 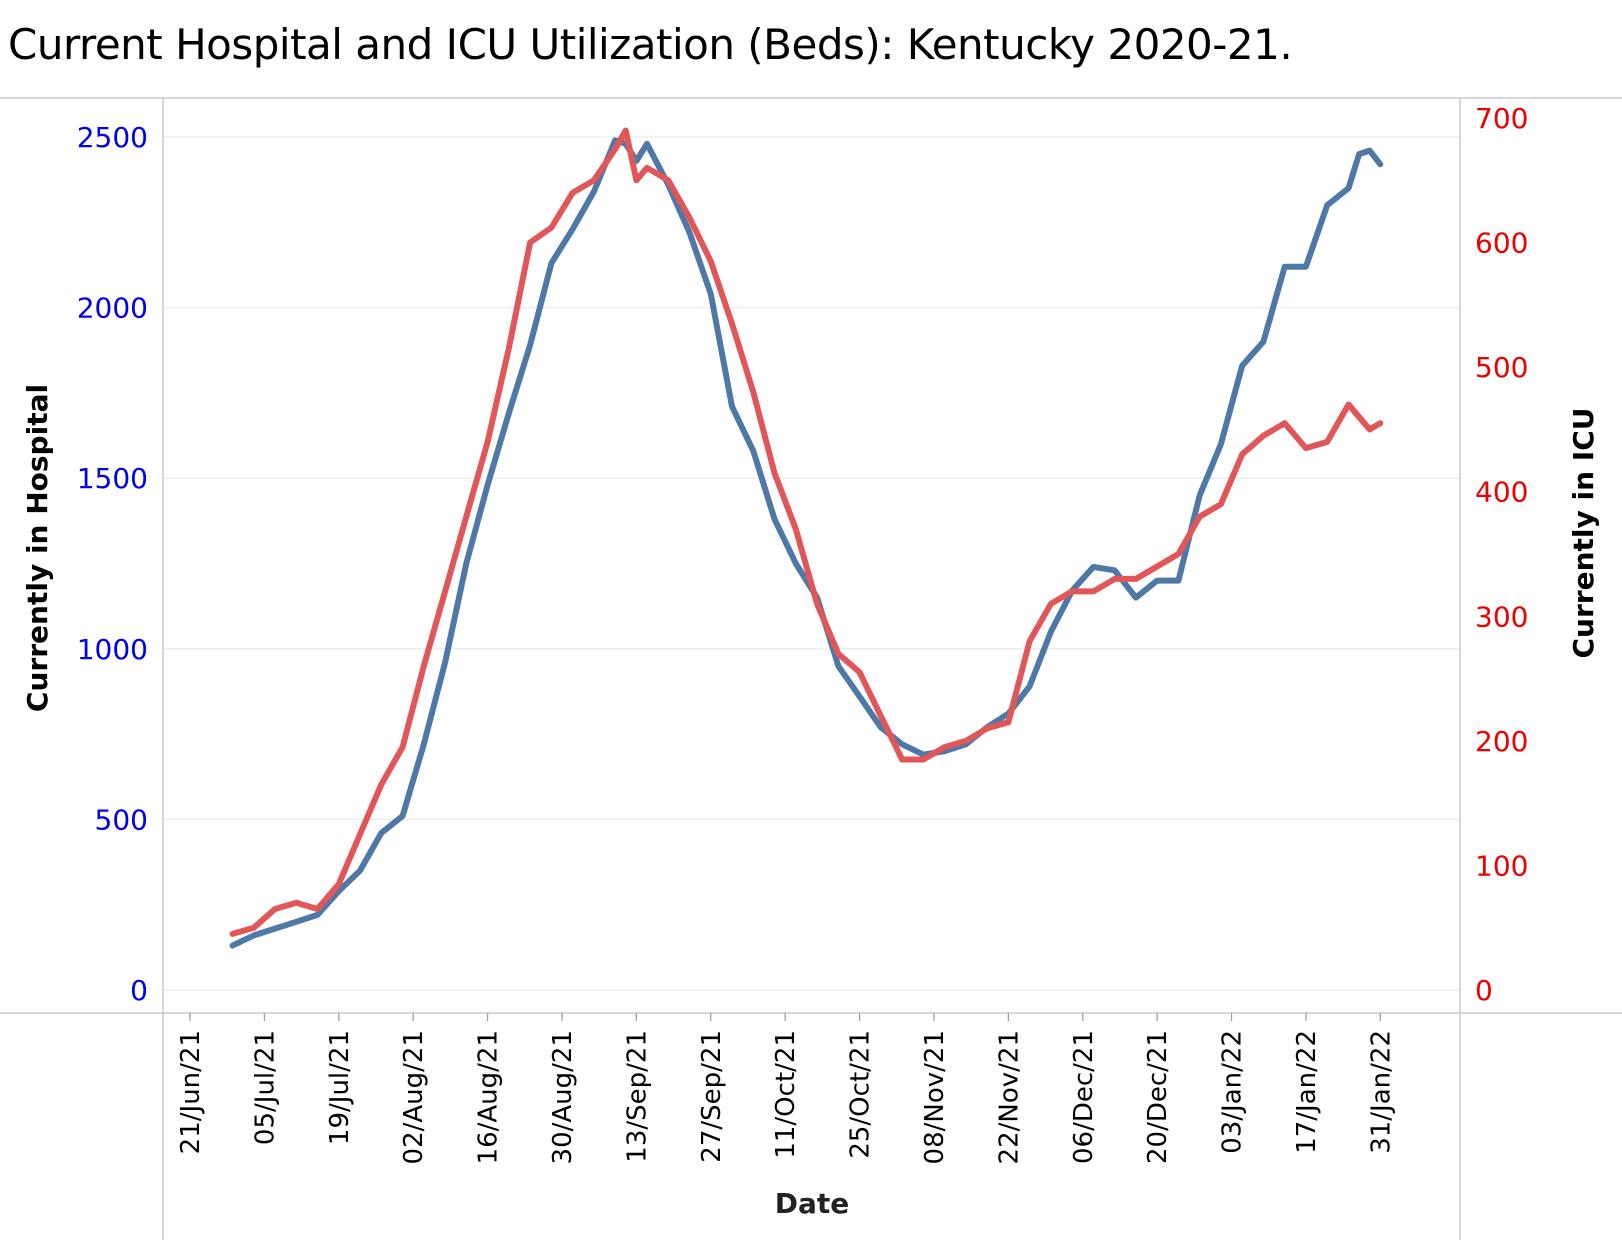 What do you see at coordinates (1381, 1092) in the screenshot?
I see `x-tick-label: 31/Jan/22` at bounding box center [1381, 1092].